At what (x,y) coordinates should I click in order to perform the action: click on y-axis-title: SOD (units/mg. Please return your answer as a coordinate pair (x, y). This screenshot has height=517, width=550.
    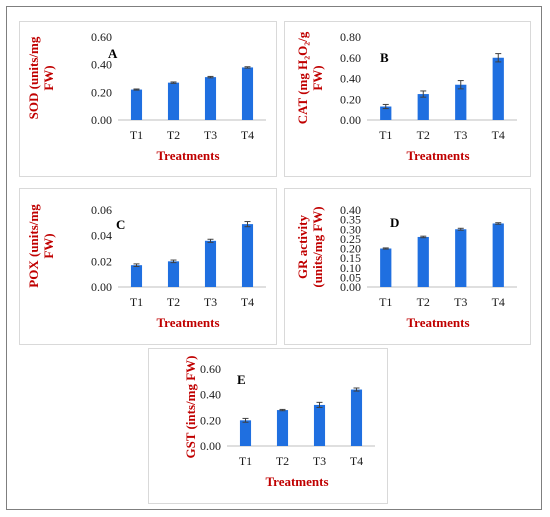
    Looking at the image, I should click on (33, 77).